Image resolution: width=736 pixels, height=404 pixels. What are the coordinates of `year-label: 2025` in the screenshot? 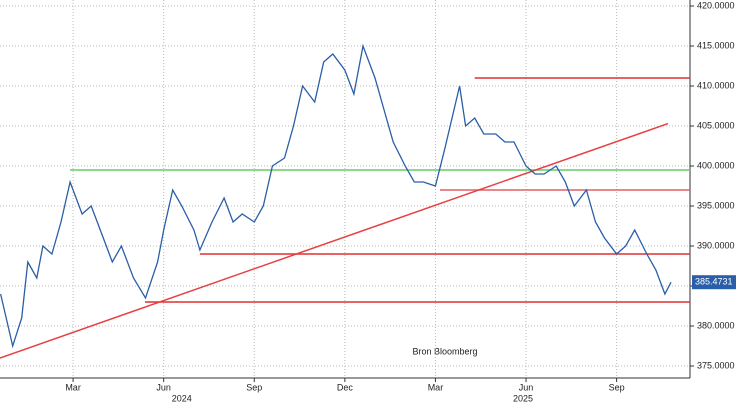 It's located at (523, 398).